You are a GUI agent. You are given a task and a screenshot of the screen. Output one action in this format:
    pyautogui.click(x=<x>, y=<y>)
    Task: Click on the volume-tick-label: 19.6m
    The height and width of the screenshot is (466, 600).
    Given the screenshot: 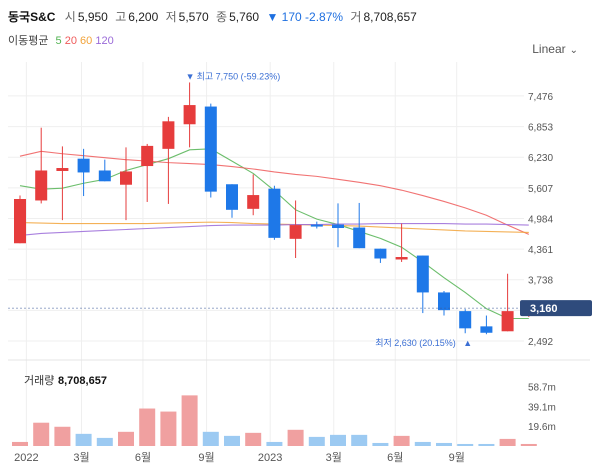 What is the action you would take?
    pyautogui.click(x=542, y=427)
    